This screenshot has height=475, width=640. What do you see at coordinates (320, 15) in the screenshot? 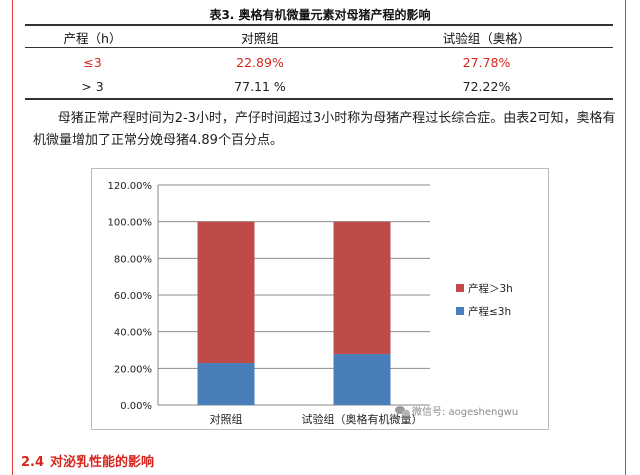
I see `table-title: 表3. 奥格有机微量元素对母猪产程的影响` at bounding box center [320, 15].